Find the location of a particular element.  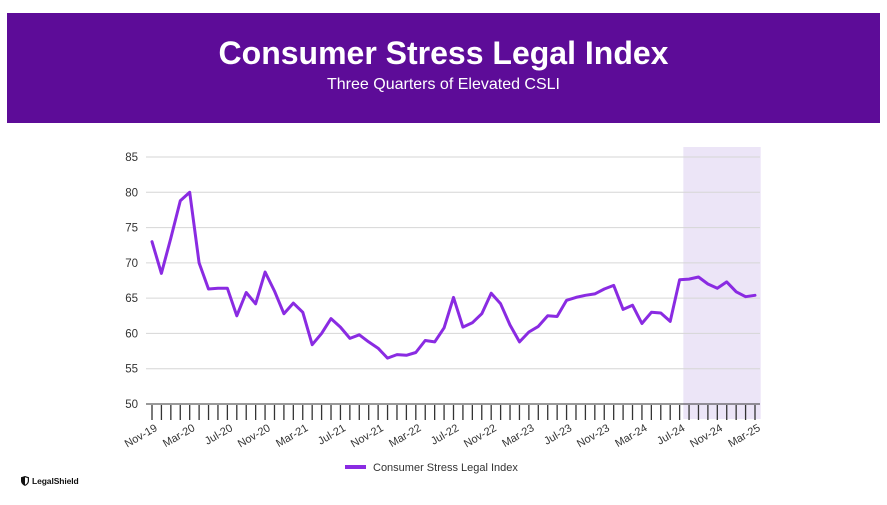

y-tick-label: 85 is located at coordinates (131, 158).